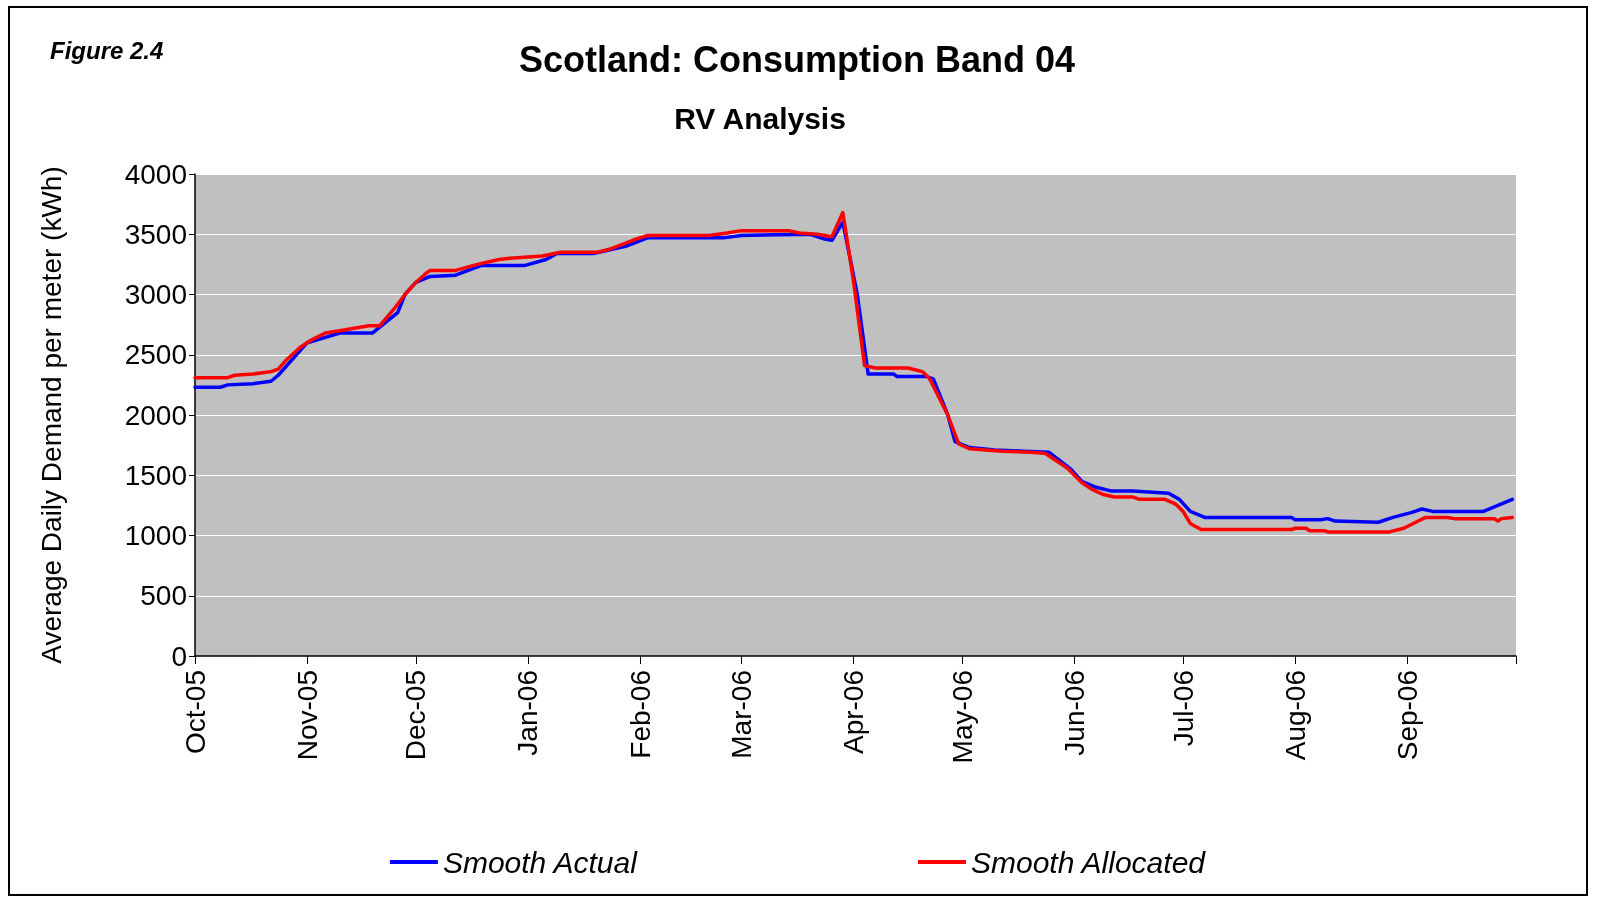  I want to click on legend-label: Smooth Actual, so click(540, 862).